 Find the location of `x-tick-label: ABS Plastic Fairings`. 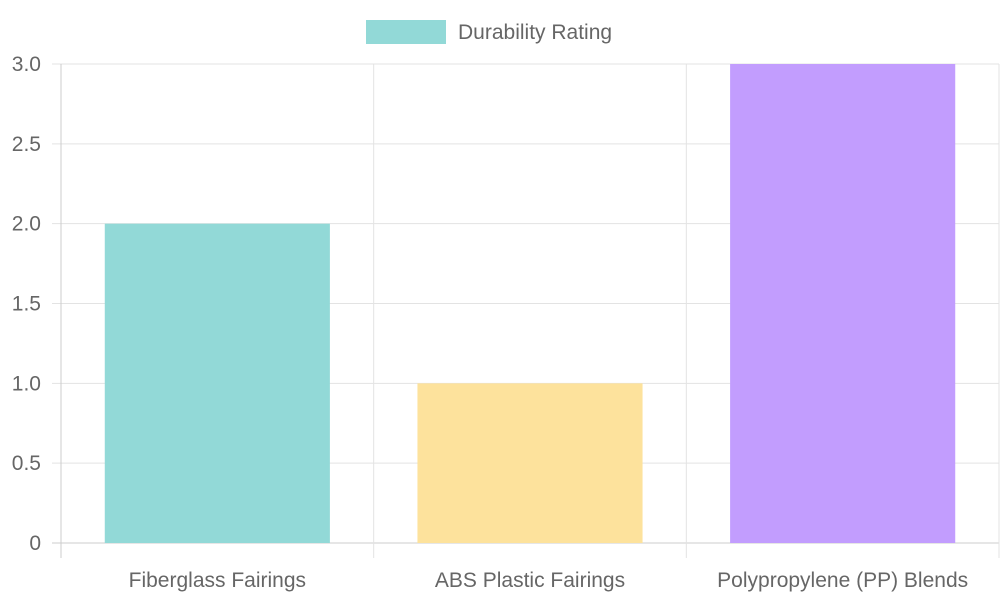

x-tick-label: ABS Plastic Fairings is located at coordinates (530, 580).